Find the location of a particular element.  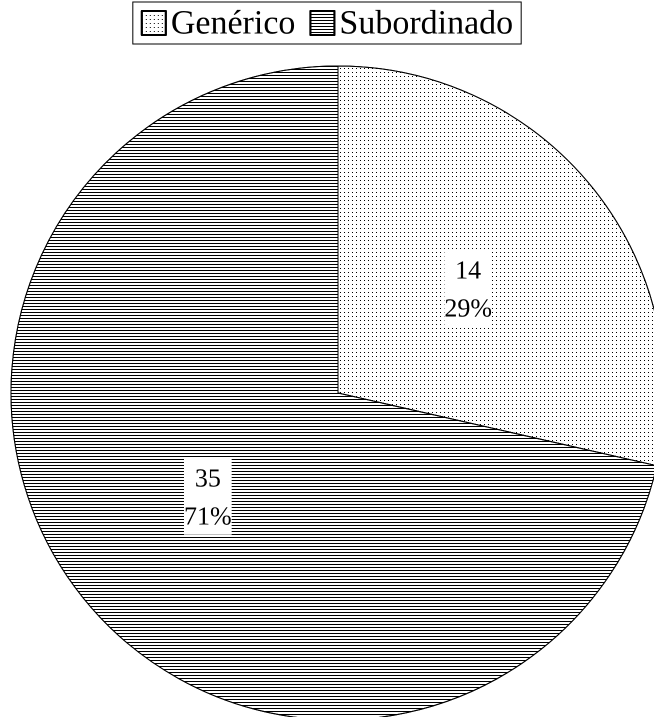

data-label: 35 71% is located at coordinates (208, 496).